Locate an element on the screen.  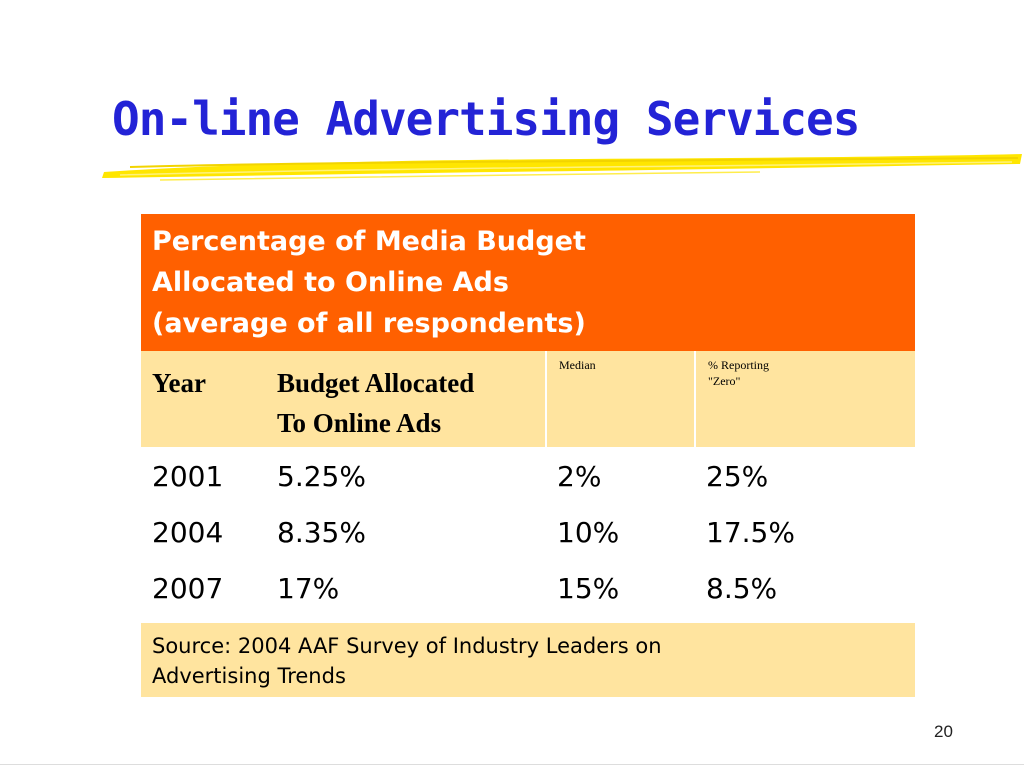
cell-median: 2% is located at coordinates (579, 476).